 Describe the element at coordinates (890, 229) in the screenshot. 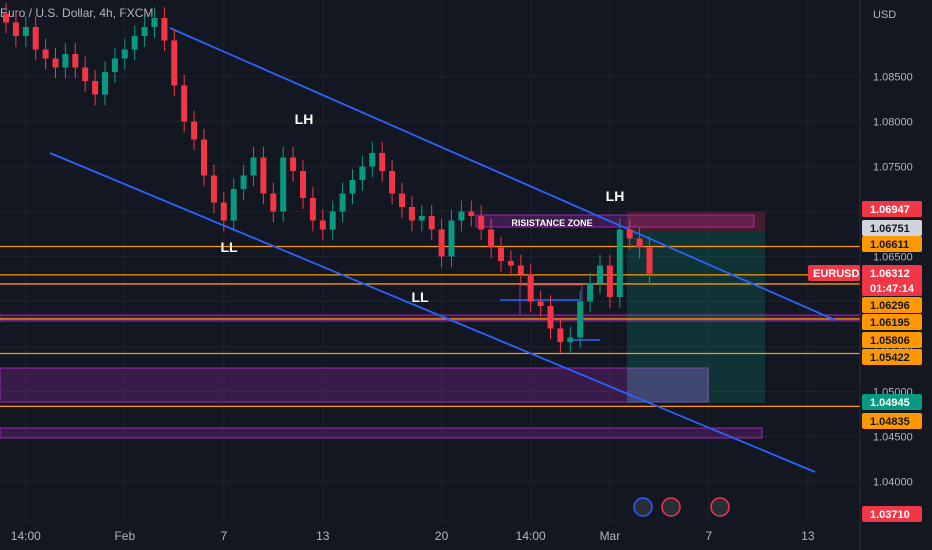

I see `price-label: 1.06751` at that location.